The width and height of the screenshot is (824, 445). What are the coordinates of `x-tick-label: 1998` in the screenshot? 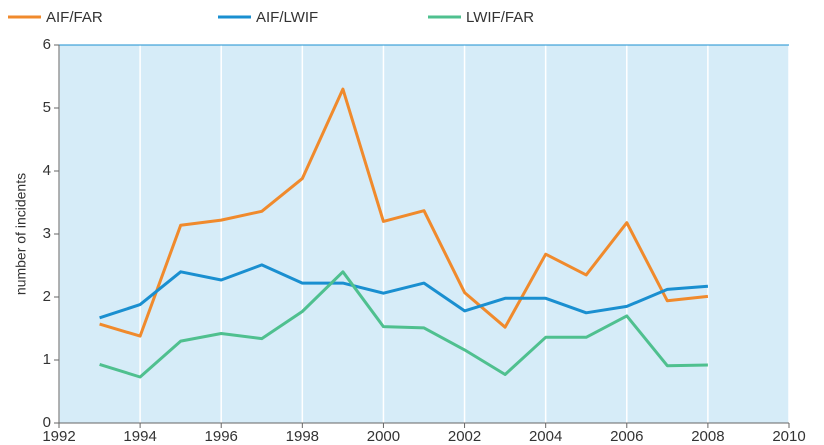 It's located at (302, 436).